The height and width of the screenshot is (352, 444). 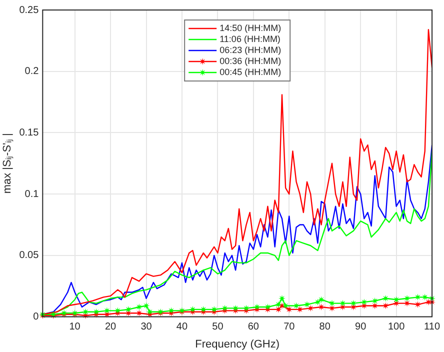 I want to click on legend-label: 06:23 (HH:MM), so click(x=251, y=49).